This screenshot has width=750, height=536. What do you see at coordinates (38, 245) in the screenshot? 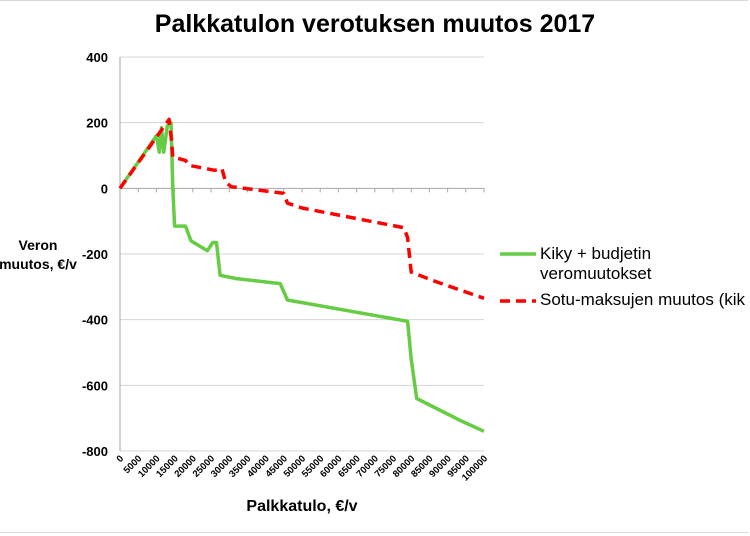
I see `y-axis-label-line-1: Veron` at bounding box center [38, 245].